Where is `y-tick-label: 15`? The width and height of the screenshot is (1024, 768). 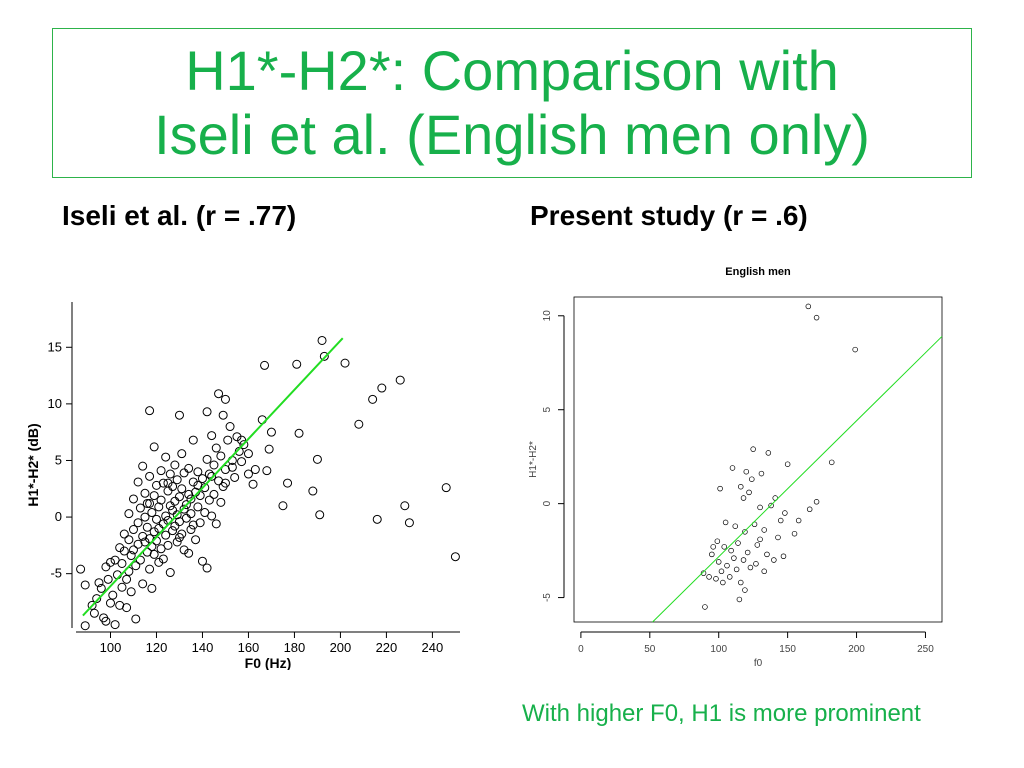 y-tick-label: 15 is located at coordinates (55, 346).